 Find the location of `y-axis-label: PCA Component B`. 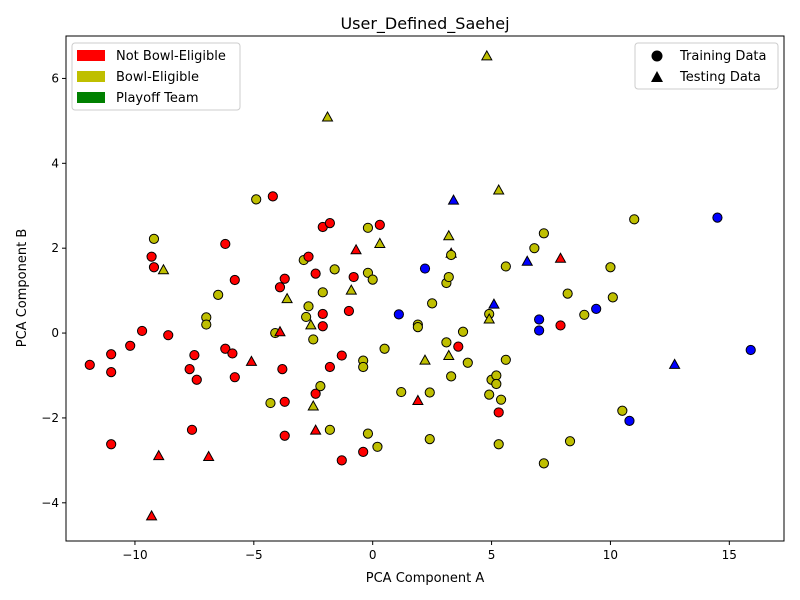

y-axis-label: PCA Component B is located at coordinates (22, 288).